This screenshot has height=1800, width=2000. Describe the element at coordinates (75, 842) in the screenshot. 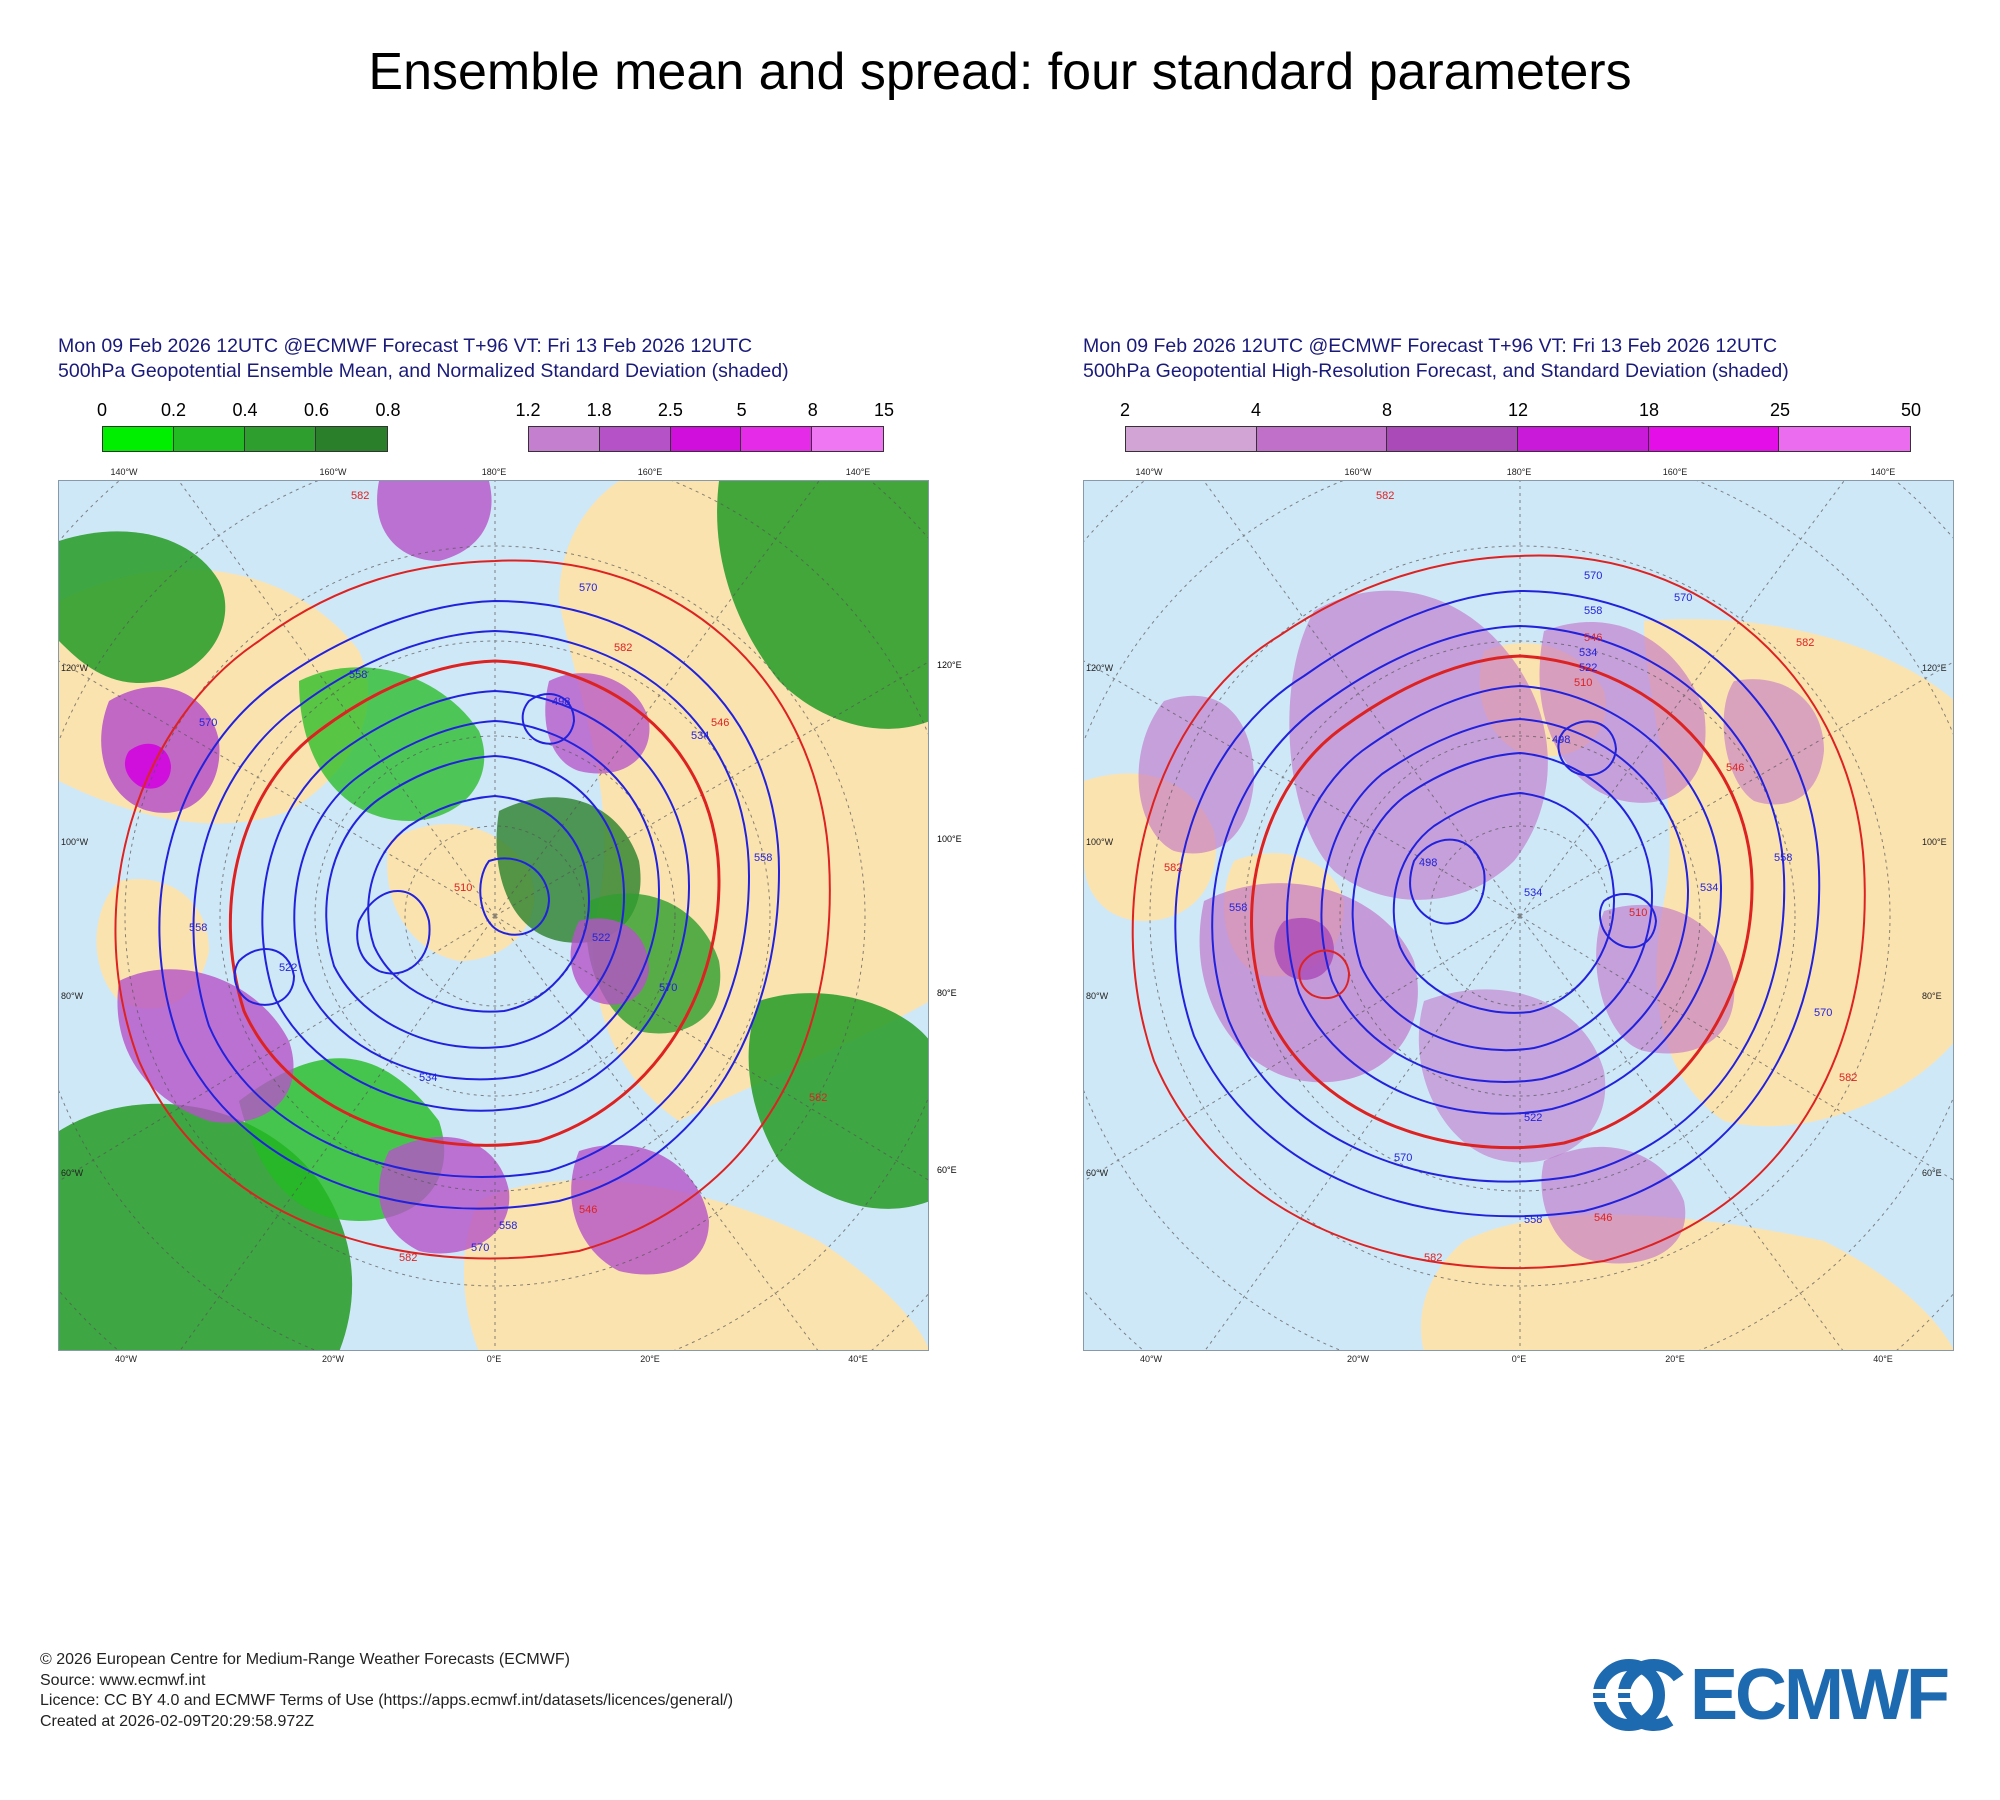

I see `longitude-label: 100°W` at that location.